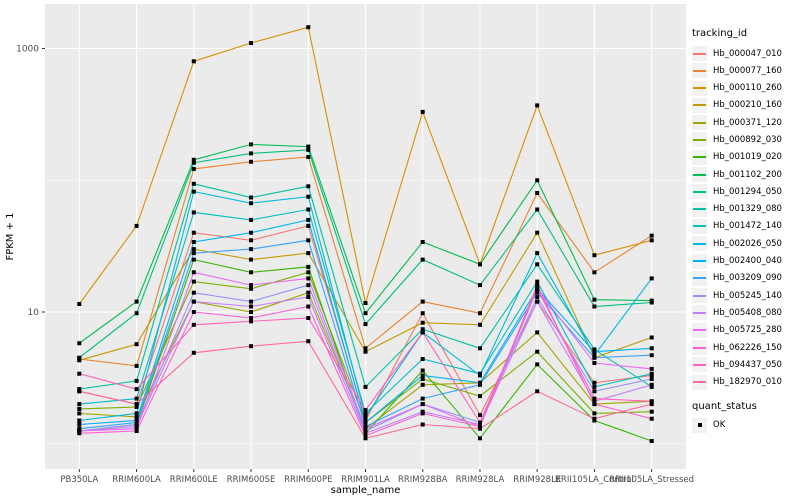 This screenshot has height=500, width=800. Describe the element at coordinates (27, 50) in the screenshot. I see `y-tick-label: 1000` at that location.